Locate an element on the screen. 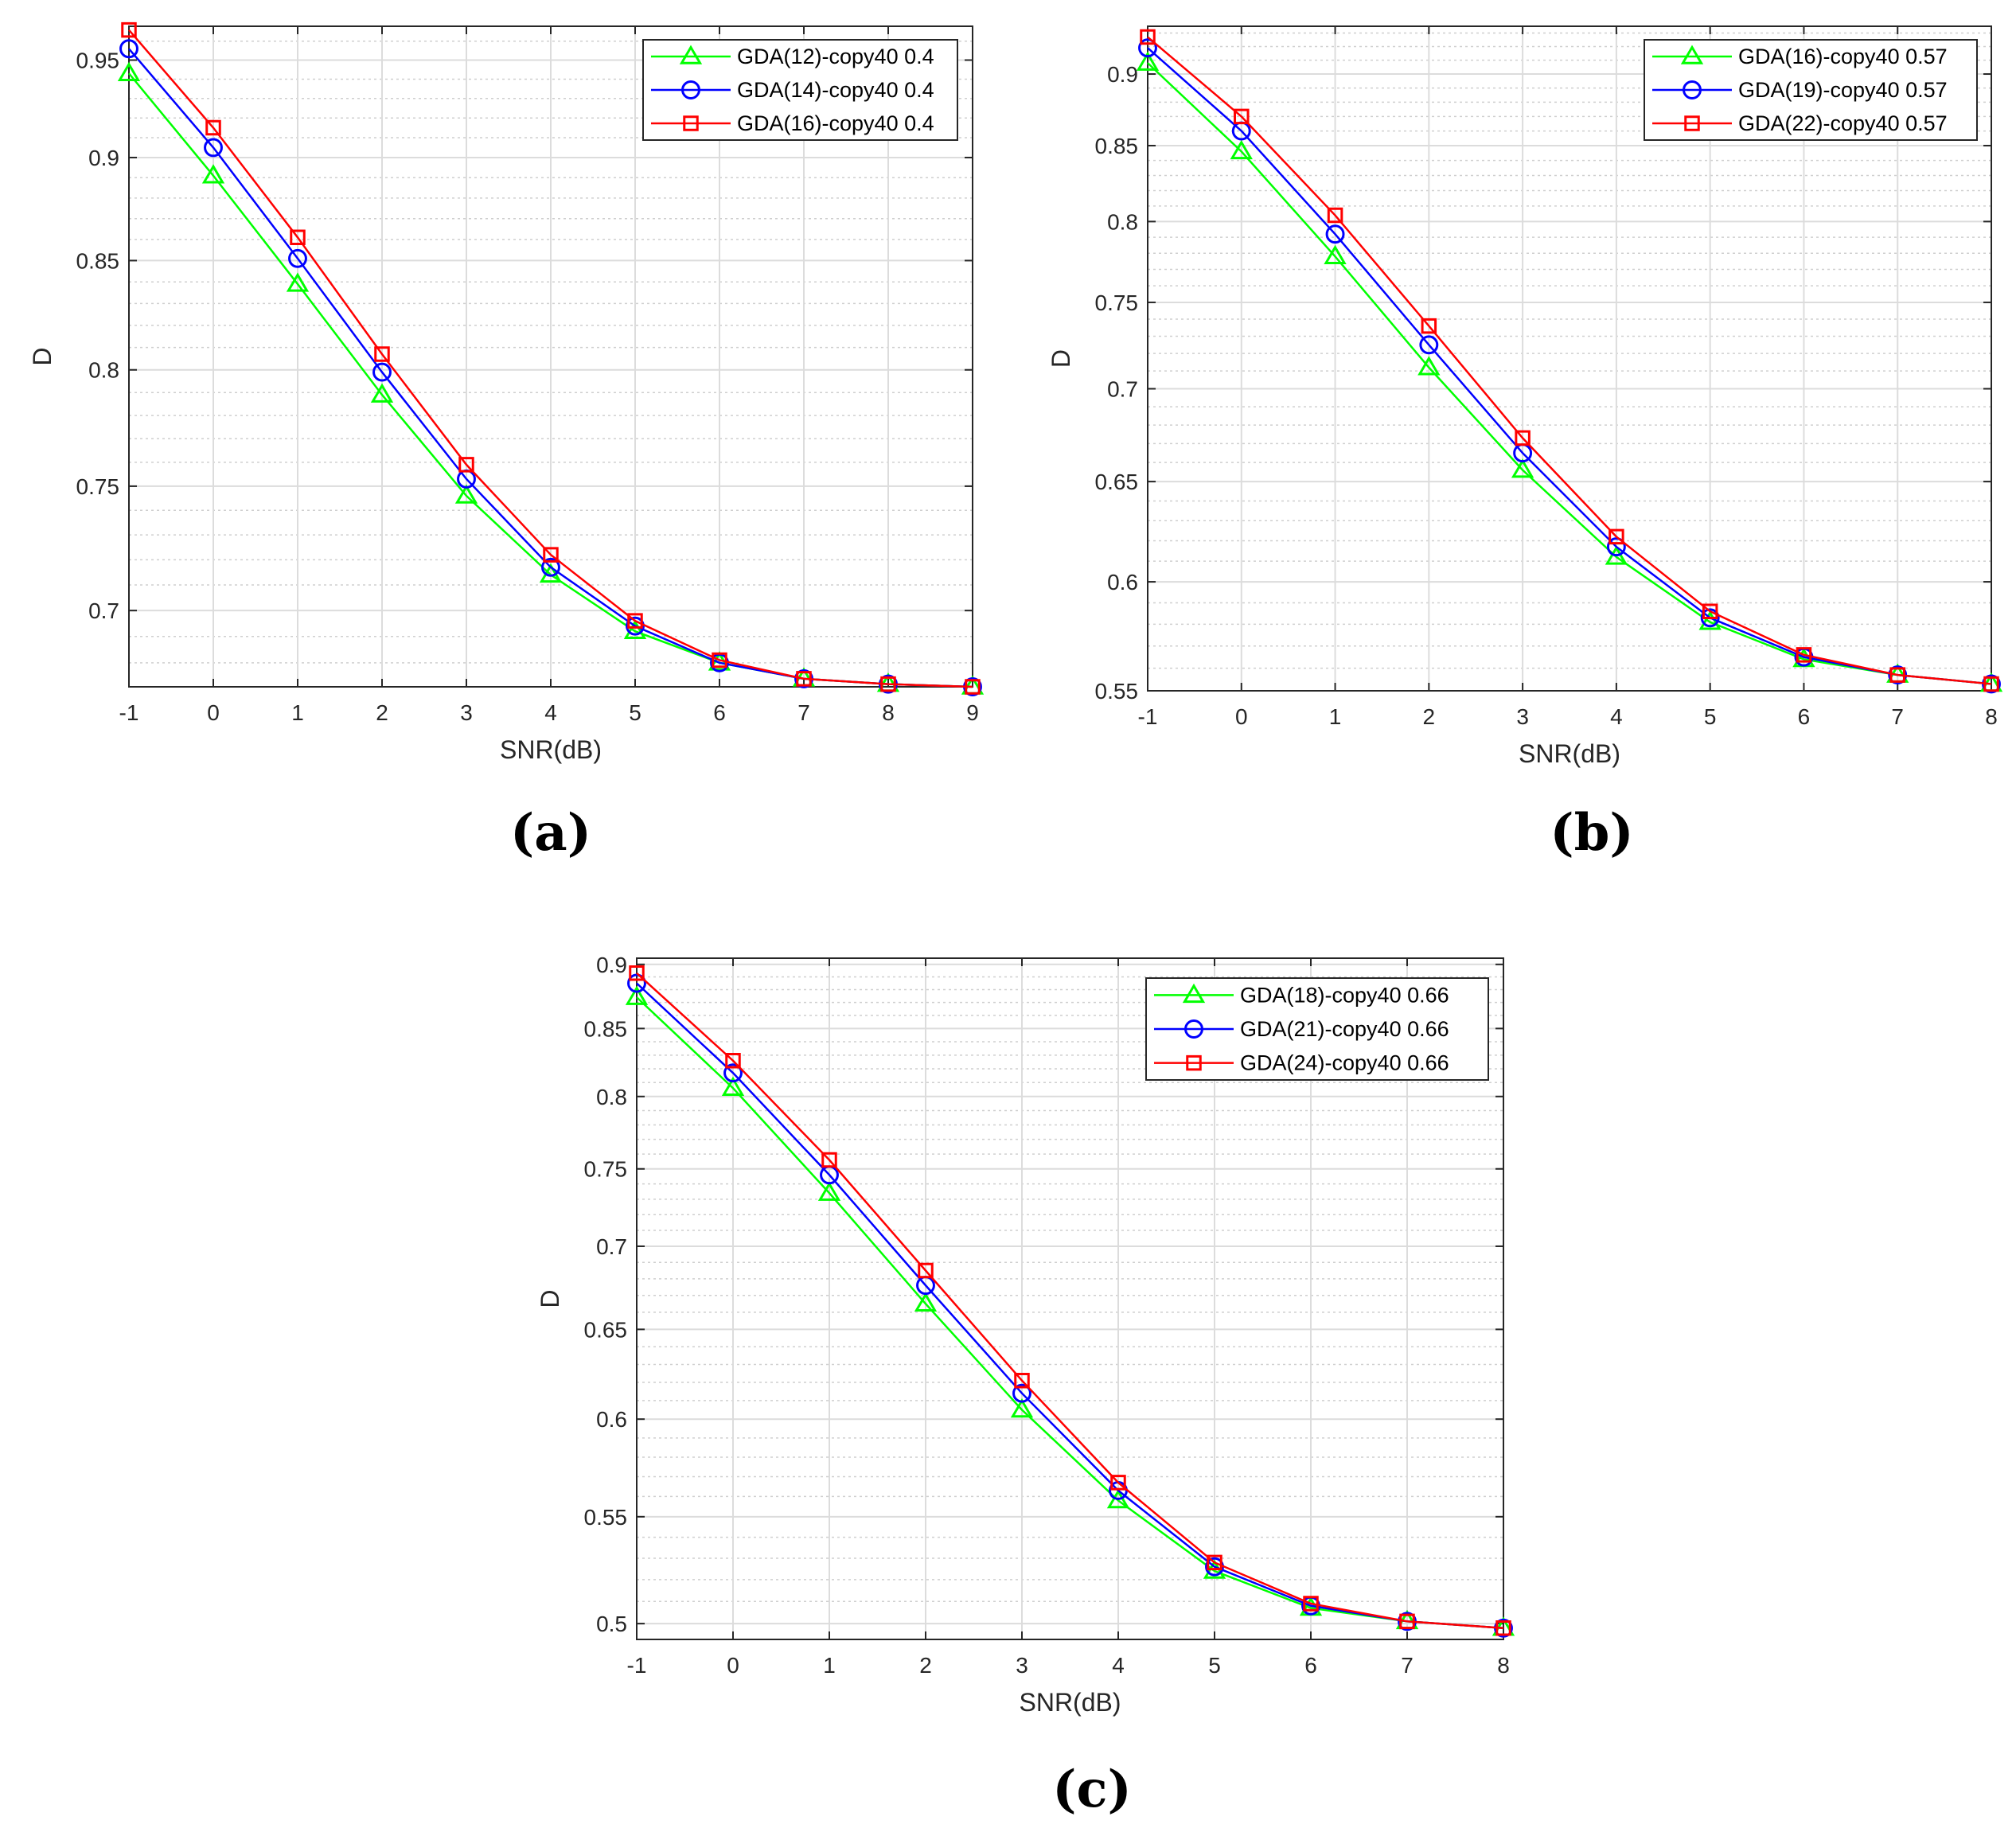  panel-caption: (b) is located at coordinates (1591, 833).